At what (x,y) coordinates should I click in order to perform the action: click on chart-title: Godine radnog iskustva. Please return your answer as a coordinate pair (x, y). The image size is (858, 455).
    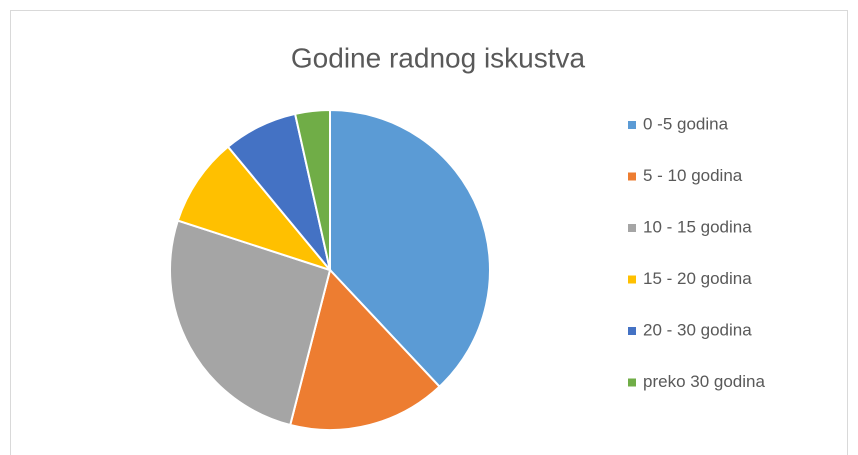
    Looking at the image, I should click on (438, 57).